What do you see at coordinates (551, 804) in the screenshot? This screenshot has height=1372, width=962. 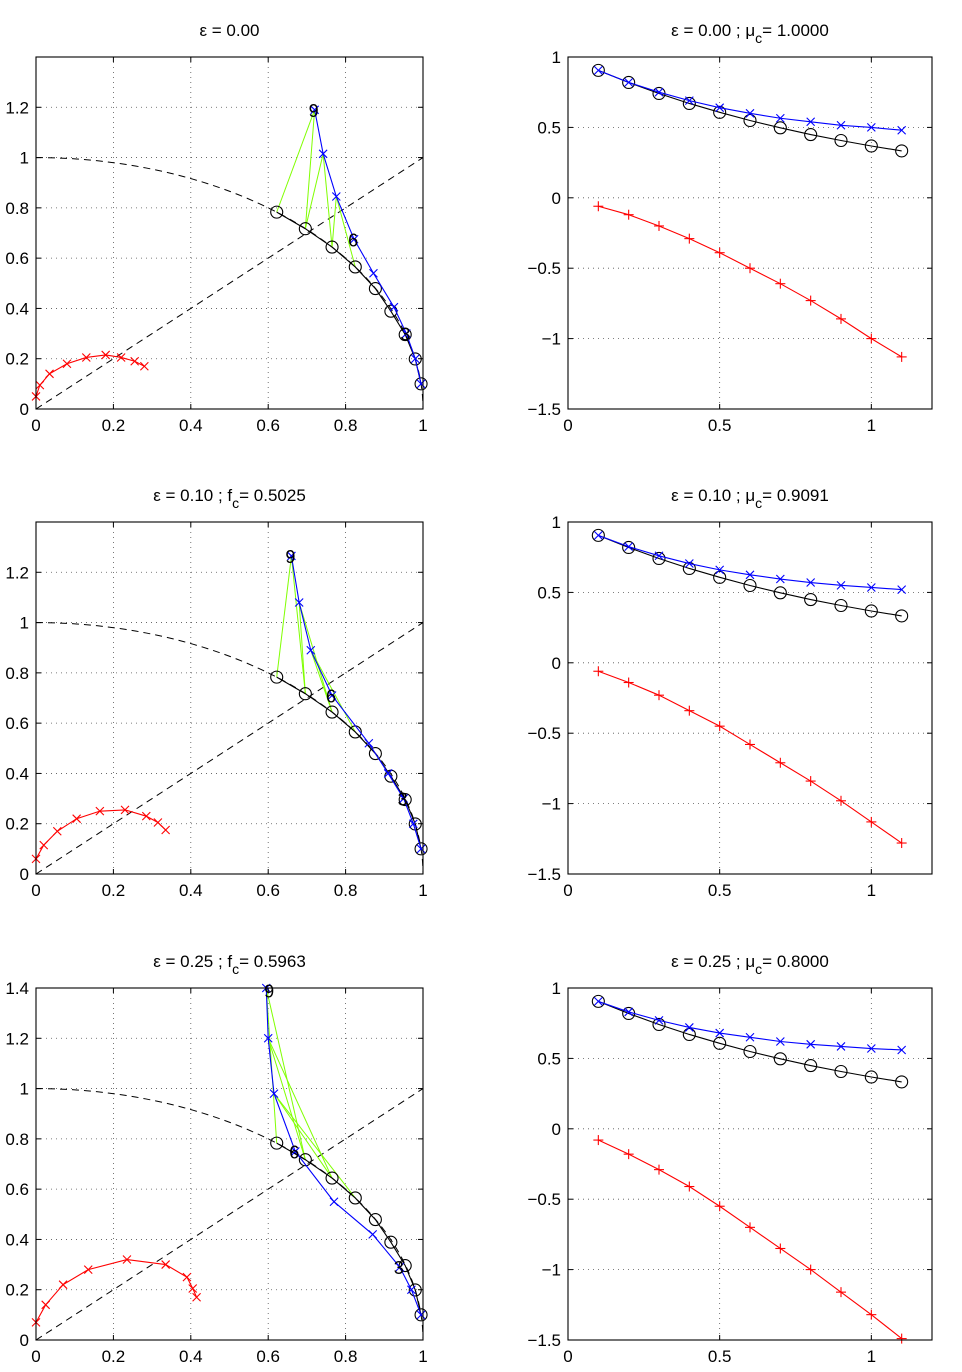 I see `y-tick-label: −1` at bounding box center [551, 804].